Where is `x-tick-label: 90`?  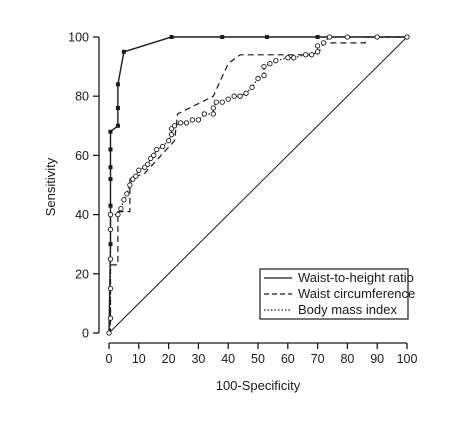
x-tick-label: 90 is located at coordinates (377, 359).